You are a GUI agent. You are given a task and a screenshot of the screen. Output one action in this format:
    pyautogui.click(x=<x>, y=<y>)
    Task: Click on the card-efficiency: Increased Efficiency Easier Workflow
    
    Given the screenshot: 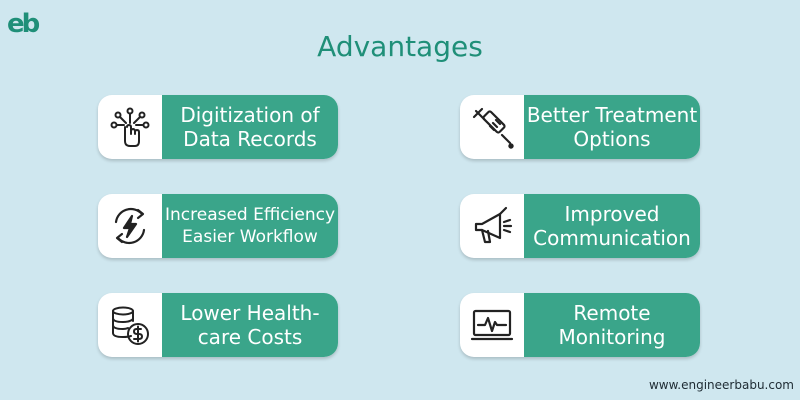 What is the action you would take?
    pyautogui.click(x=218, y=226)
    